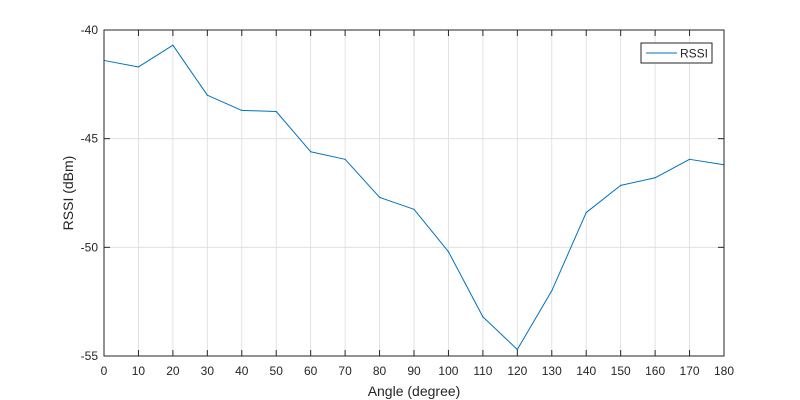  I want to click on y-tick-label: -45, so click(90, 139).